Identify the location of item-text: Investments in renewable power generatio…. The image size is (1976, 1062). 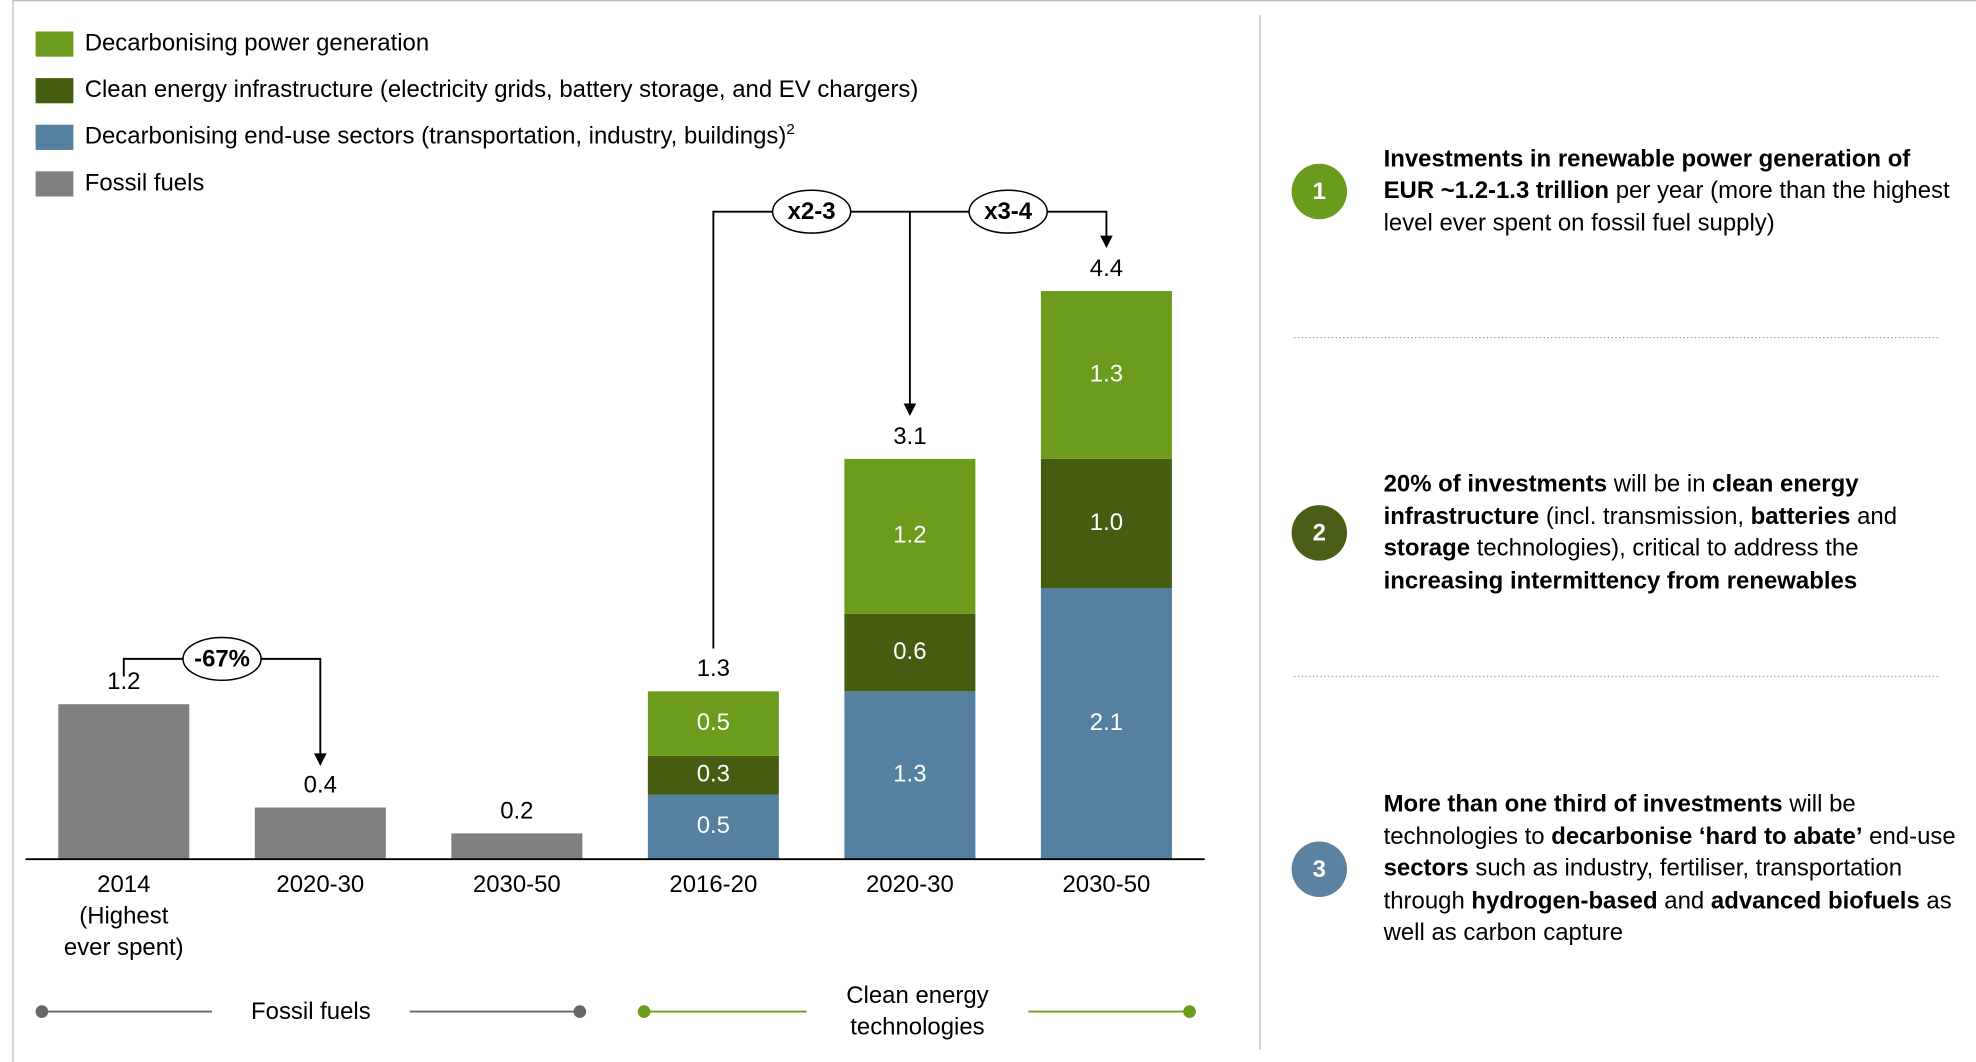
(1674, 191).